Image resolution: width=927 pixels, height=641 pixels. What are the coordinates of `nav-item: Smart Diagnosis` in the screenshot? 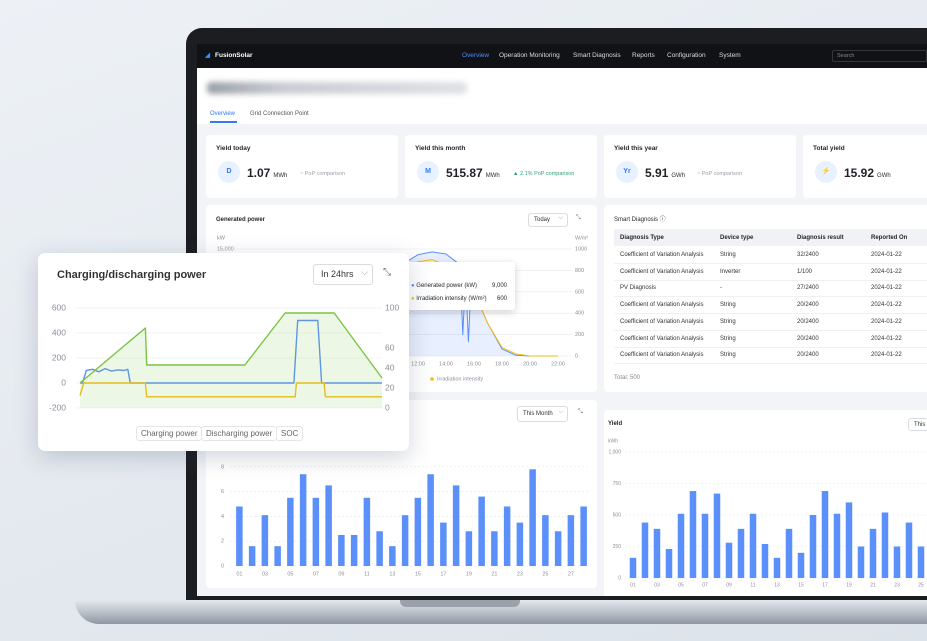 It's located at (597, 55).